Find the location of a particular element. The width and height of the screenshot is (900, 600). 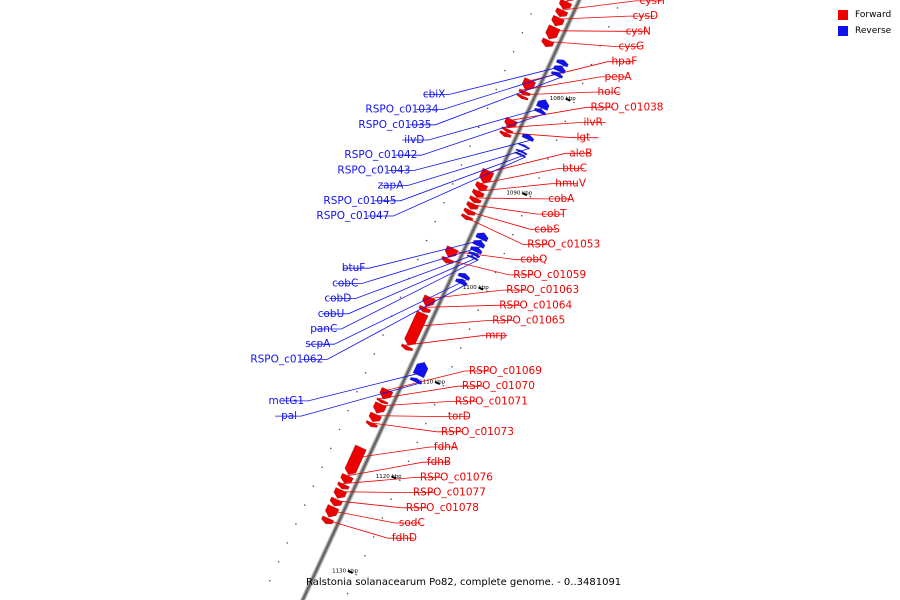

reverse-gene: zapA is located at coordinates (454, 167).